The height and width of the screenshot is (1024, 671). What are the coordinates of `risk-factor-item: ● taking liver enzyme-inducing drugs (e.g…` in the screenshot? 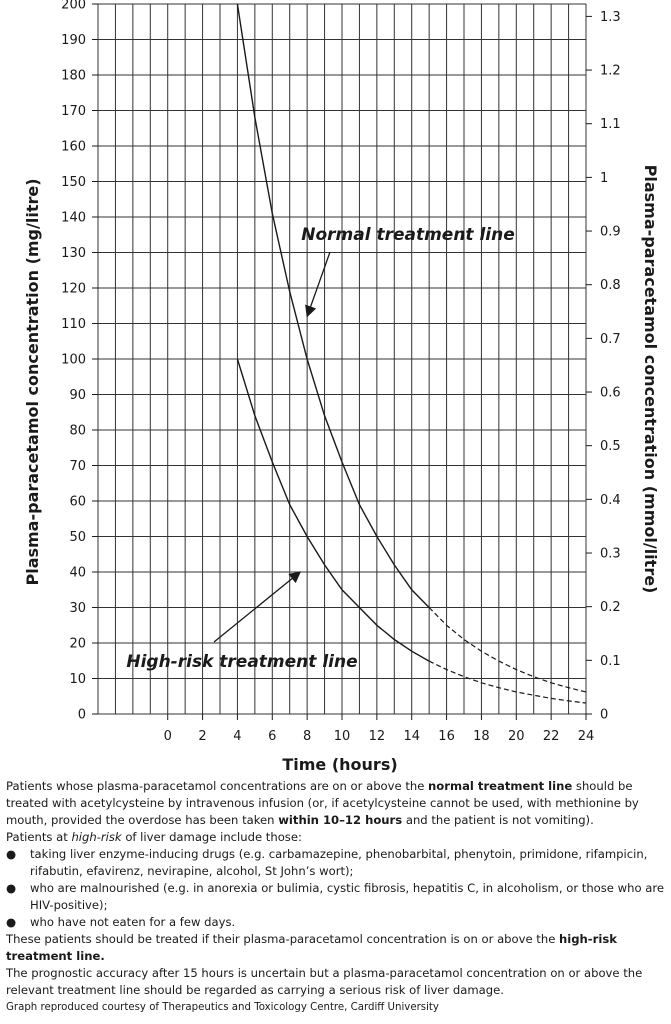 It's located at (336, 863).